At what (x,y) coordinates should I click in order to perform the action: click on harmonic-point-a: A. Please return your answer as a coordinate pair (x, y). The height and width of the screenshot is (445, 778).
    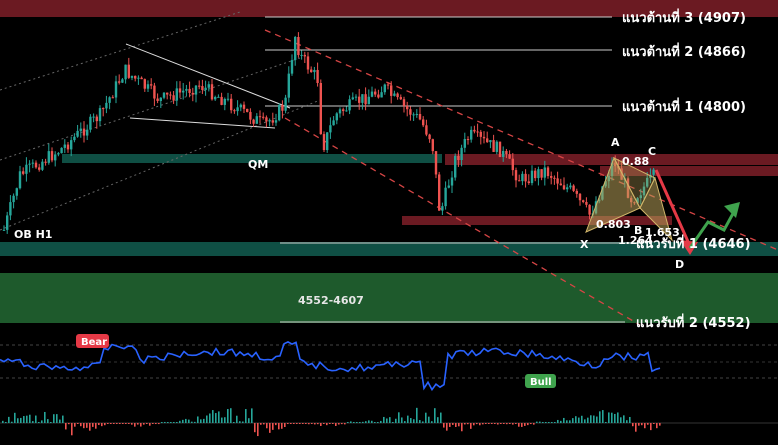
    Looking at the image, I should click on (615, 142).